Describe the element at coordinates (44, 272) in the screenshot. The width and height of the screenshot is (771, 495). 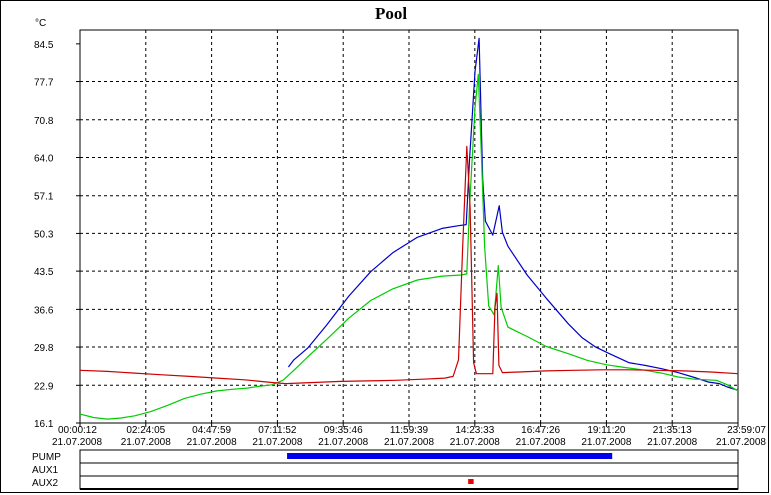
I see `y-tick-label: 43.5` at that location.